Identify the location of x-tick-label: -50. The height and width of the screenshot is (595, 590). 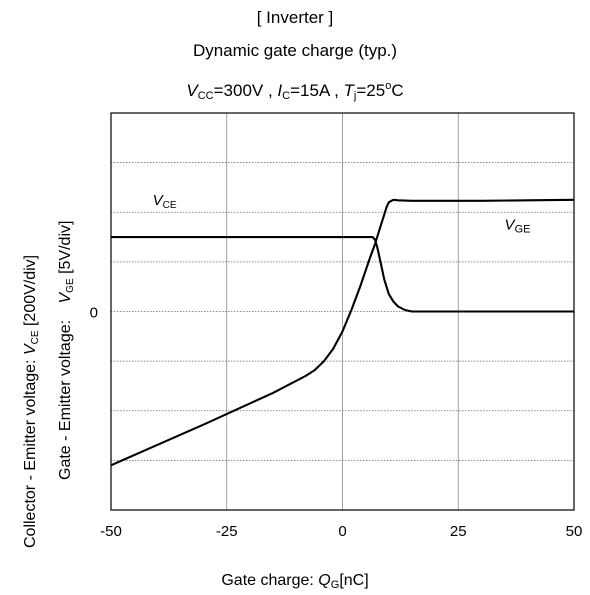
(111, 531).